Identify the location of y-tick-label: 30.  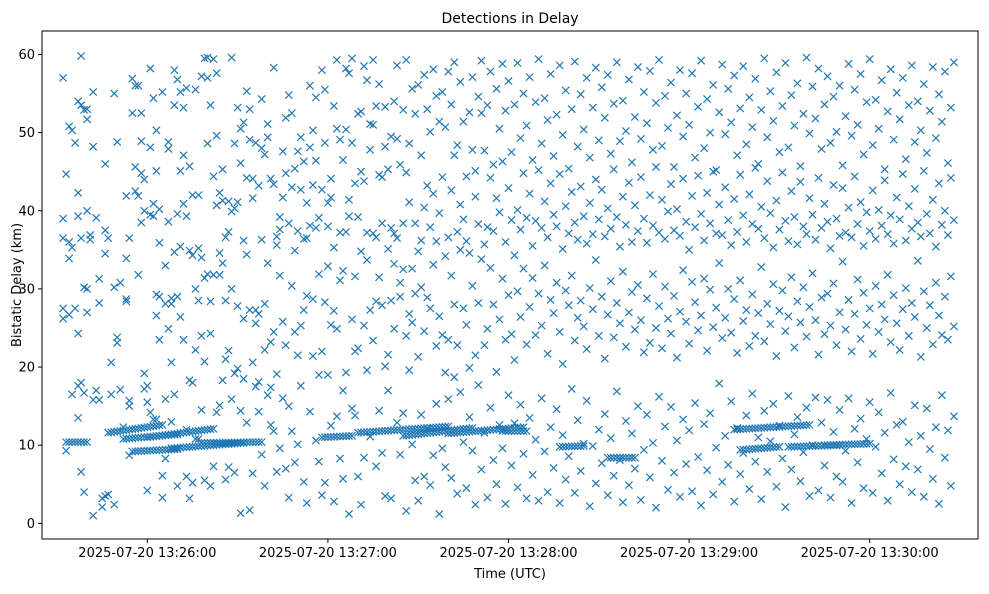
(26, 289).